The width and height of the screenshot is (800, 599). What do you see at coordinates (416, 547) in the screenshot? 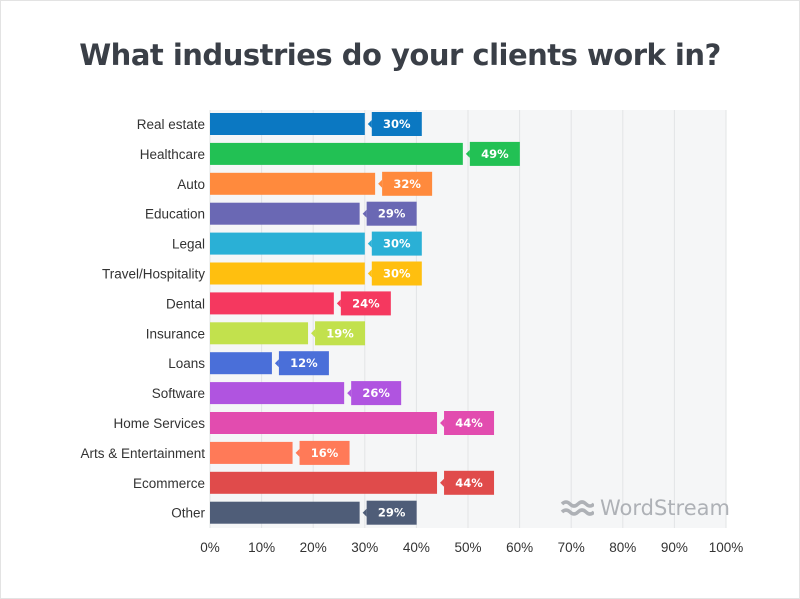
I see `x-tick-label: 40%` at bounding box center [416, 547].